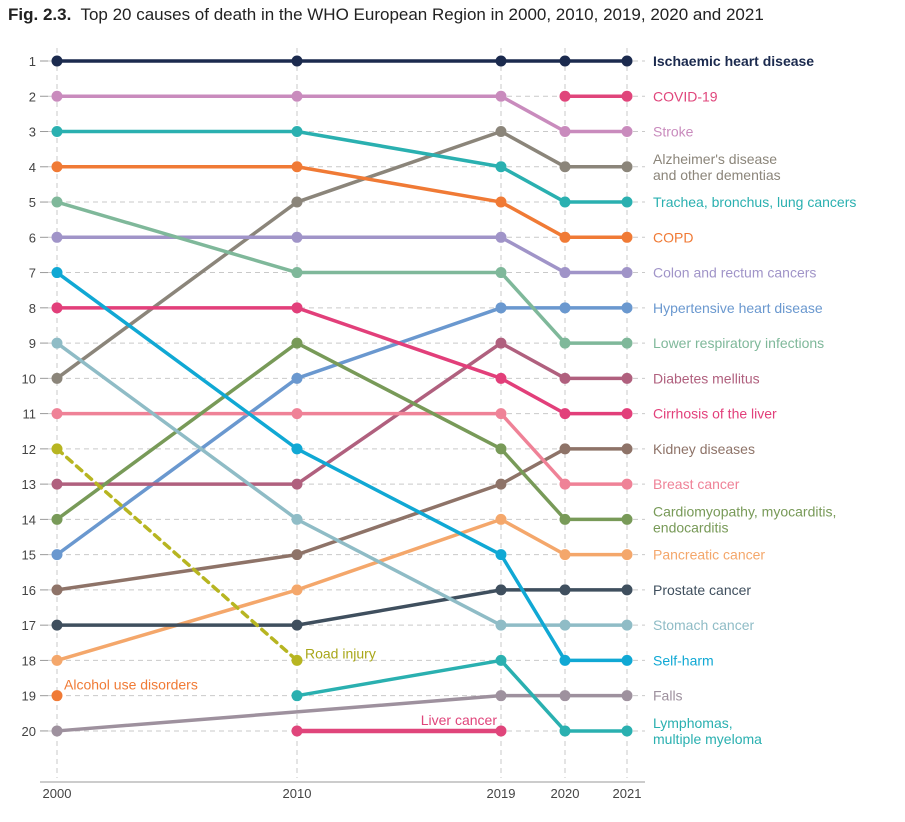 This screenshot has height=822, width=905. Describe the element at coordinates (501, 793) in the screenshot. I see `x-tick-label: 2019` at that location.